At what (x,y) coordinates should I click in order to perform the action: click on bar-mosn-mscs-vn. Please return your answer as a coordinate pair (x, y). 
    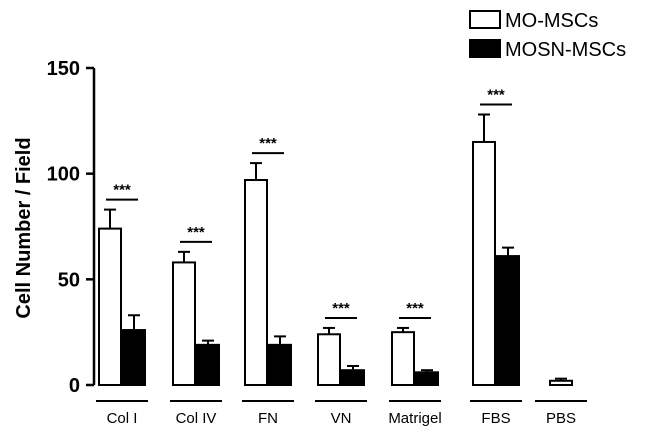
    Looking at the image, I should click on (353, 377).